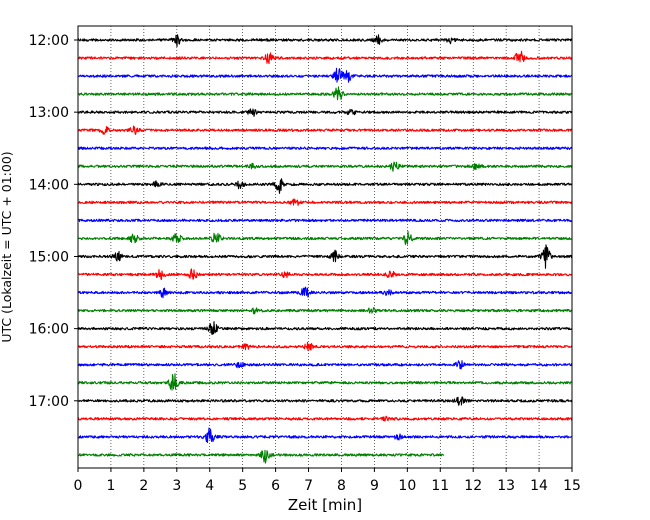  I want to click on y-axis-label: UTC (Lokalzeit = UTC + 01:00), so click(7, 246).